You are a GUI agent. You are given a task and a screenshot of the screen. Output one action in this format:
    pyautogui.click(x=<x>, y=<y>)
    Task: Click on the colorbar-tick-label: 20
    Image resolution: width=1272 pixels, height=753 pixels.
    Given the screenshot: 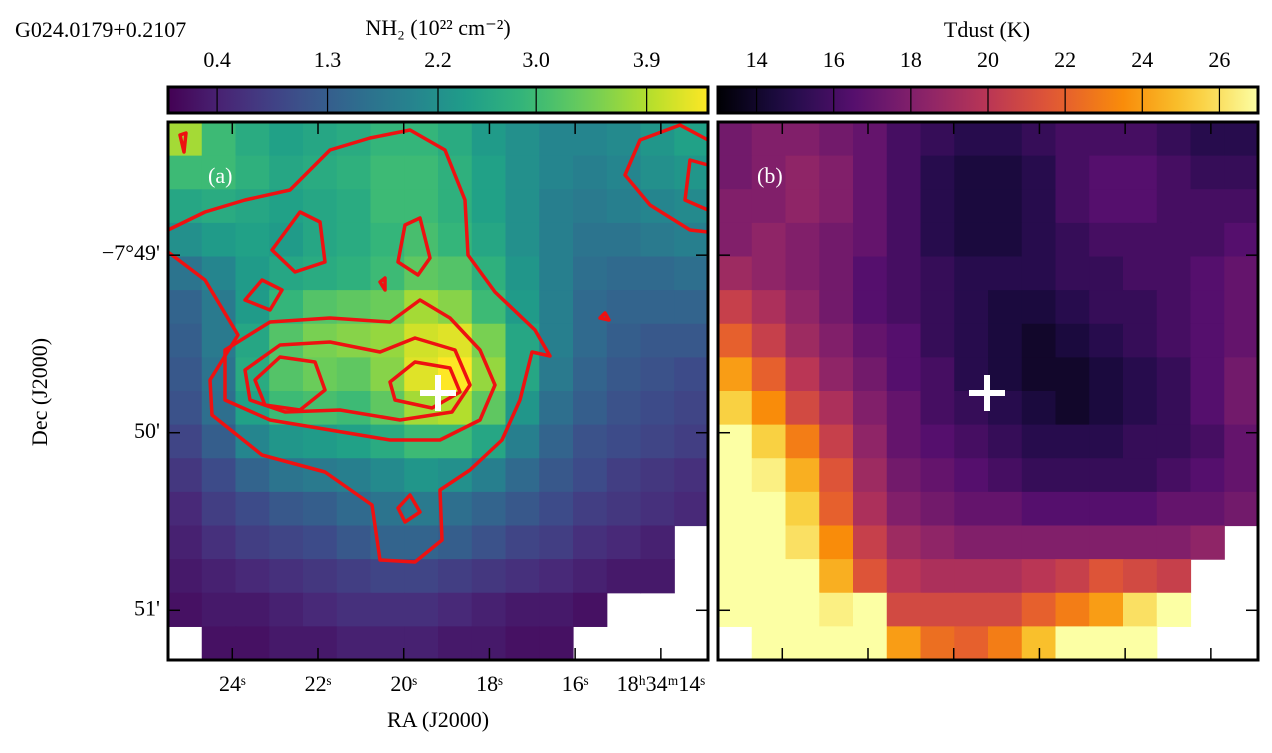 What is the action you would take?
    pyautogui.click(x=988, y=59)
    